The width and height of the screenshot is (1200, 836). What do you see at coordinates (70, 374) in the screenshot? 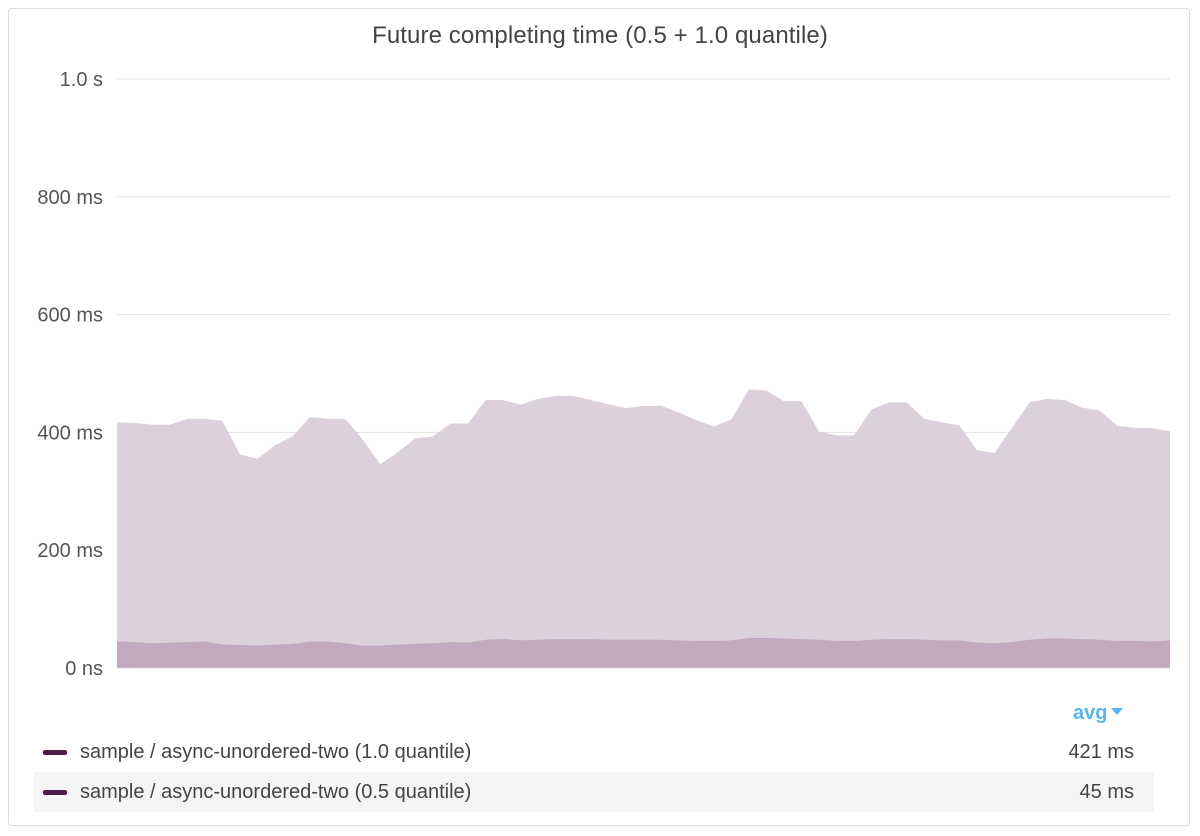
I see `y-axis-ticks: 0 ns 200 ms 400 ms 600 ms 800 ms 1.0 s` at bounding box center [70, 374].